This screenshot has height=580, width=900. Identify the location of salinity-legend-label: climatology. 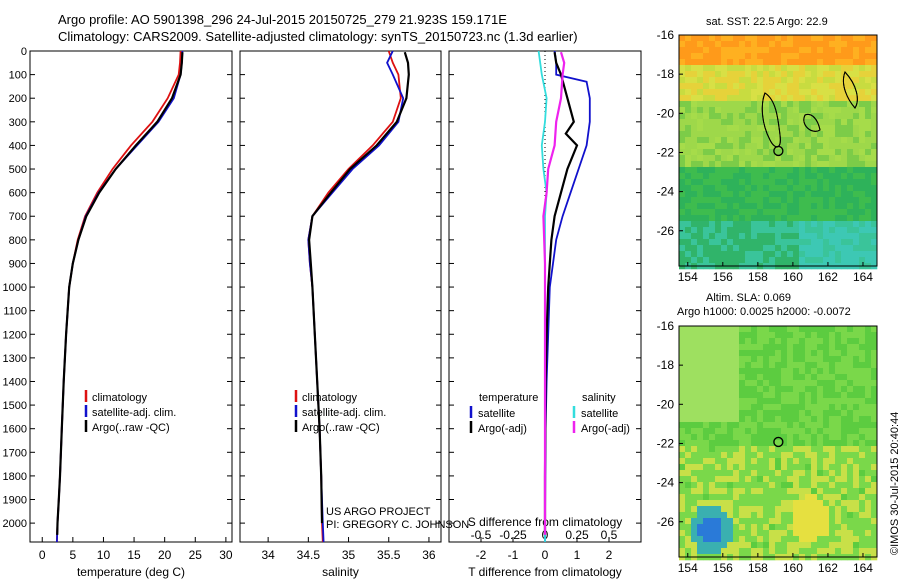
(330, 398).